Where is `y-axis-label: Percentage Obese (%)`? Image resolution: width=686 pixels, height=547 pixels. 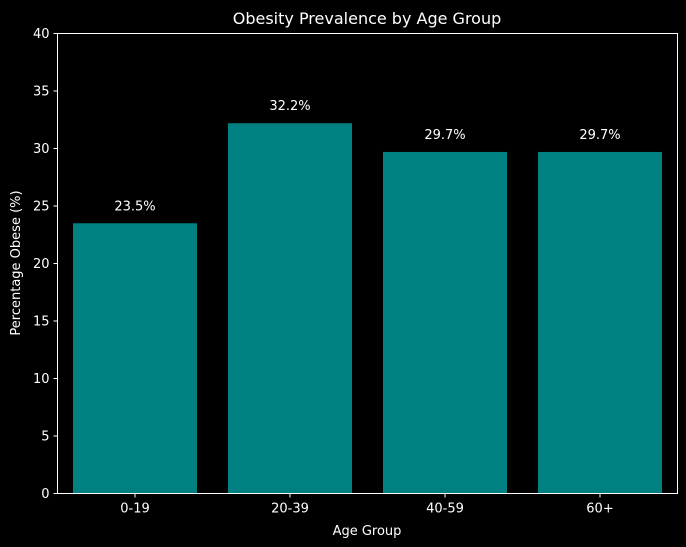
y-axis-label: Percentage Obese (%) is located at coordinates (16, 262).